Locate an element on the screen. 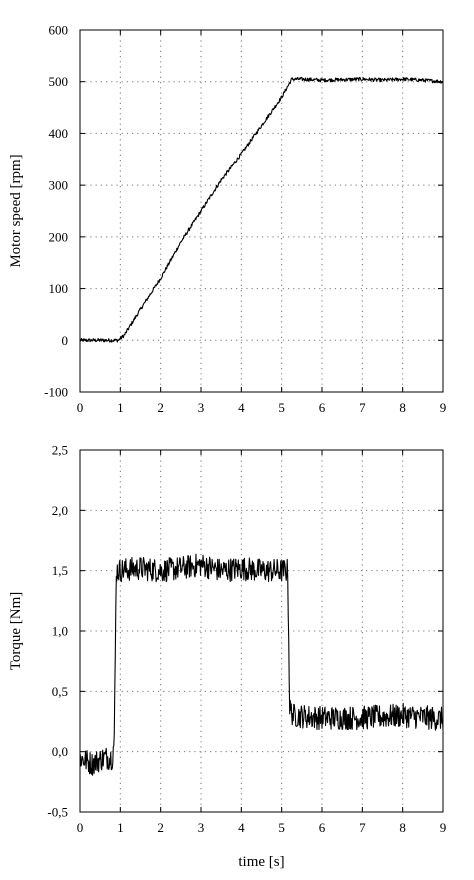 Image resolution: width=474 pixels, height=880 pixels. y-tick-label: 100 is located at coordinates (59, 288).